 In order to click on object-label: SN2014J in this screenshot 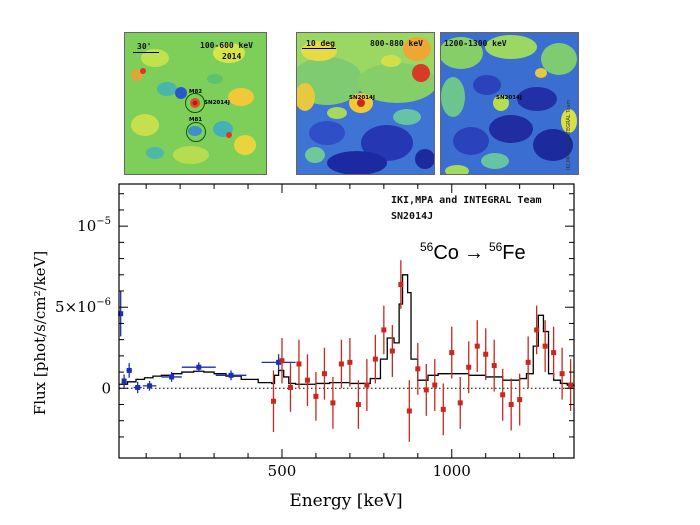, I will do `click(412, 216)`.